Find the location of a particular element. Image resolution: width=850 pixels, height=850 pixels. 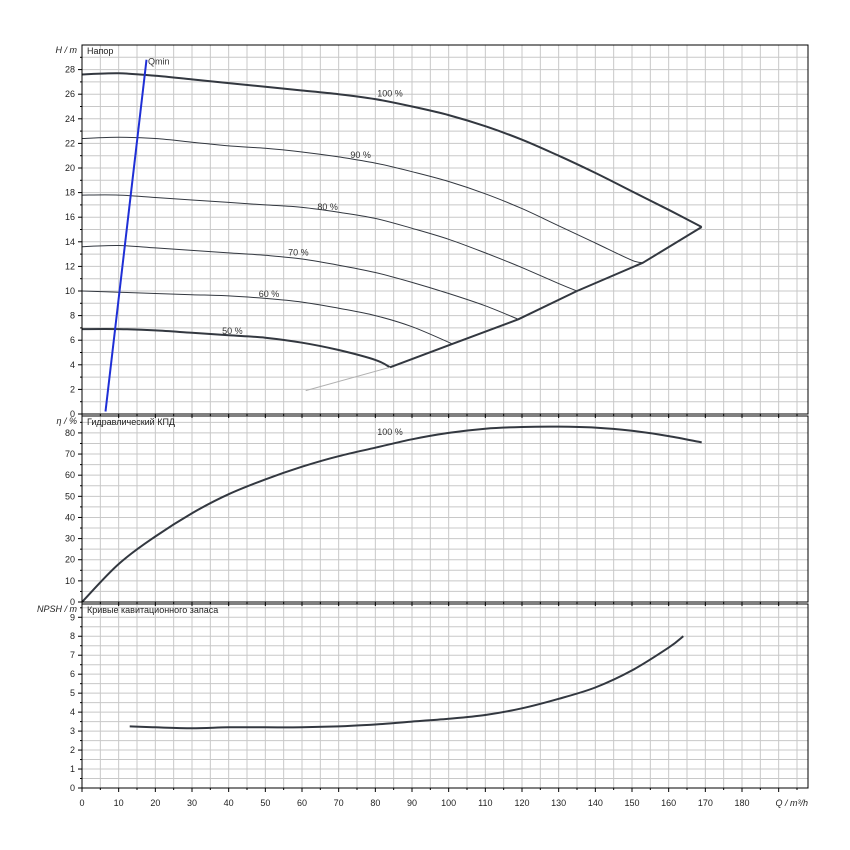

y-tick-label: 50 is located at coordinates (70, 496).